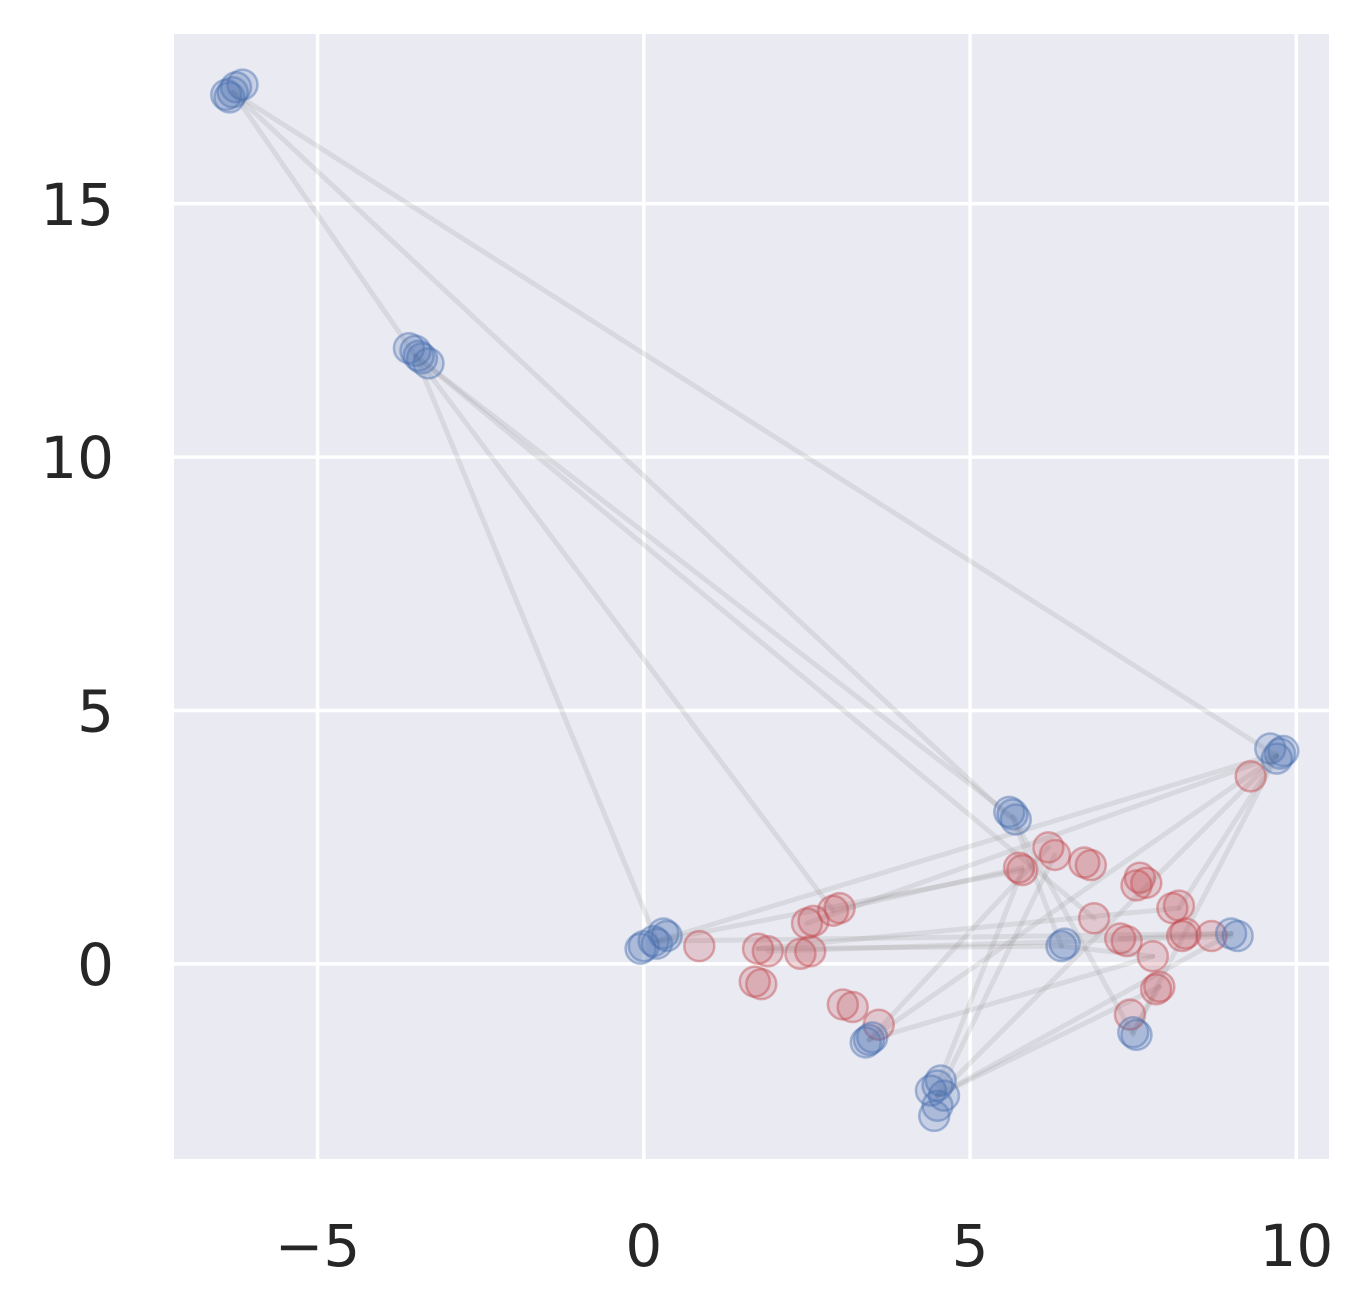  Describe the element at coordinates (318, 1246) in the screenshot. I see `x-tick-label: −5` at that location.